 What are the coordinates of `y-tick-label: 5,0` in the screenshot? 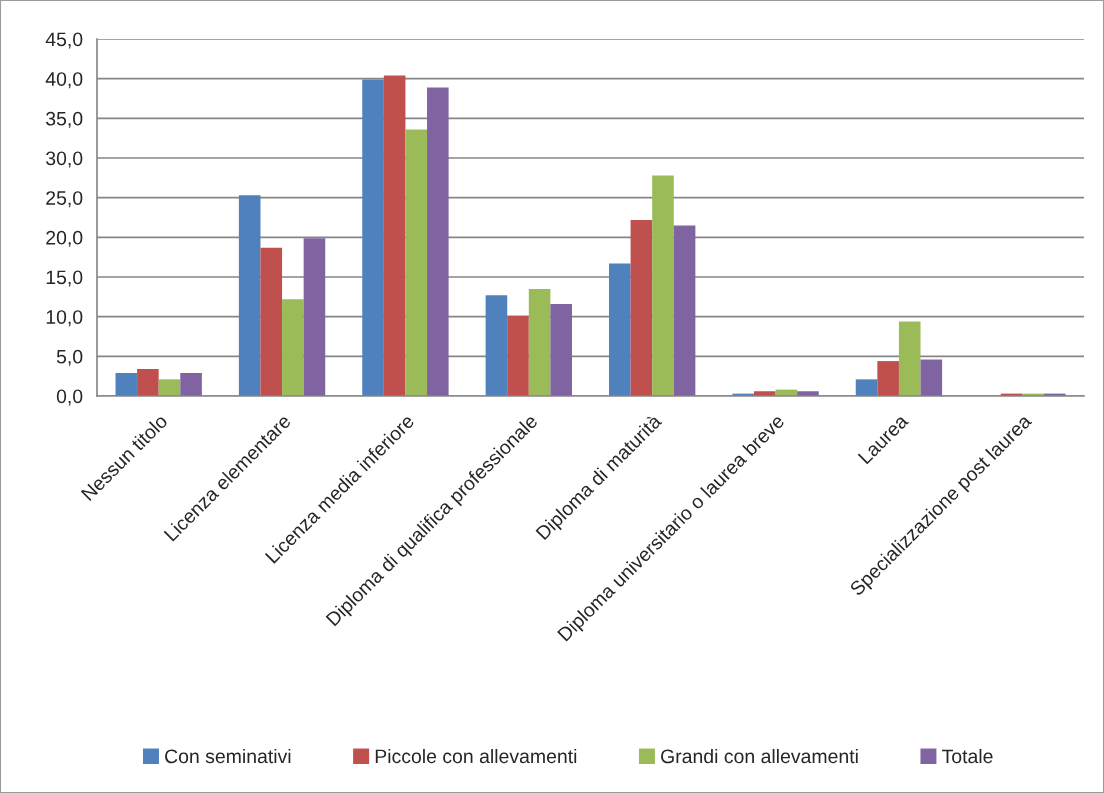 It's located at (69, 357).